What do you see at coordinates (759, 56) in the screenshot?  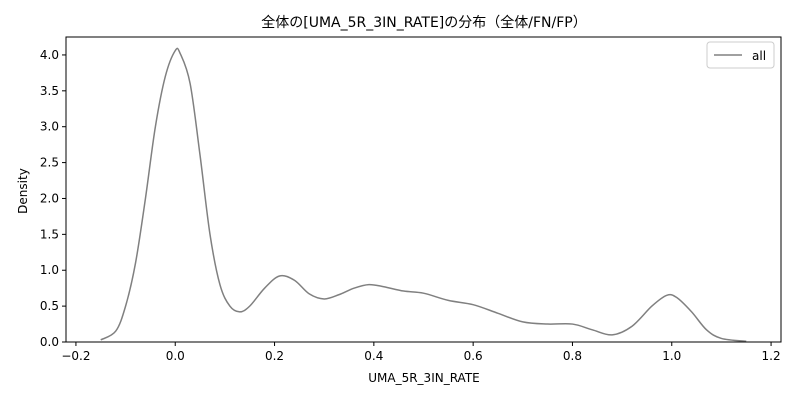 I see `legend-label-all: all` at bounding box center [759, 56].